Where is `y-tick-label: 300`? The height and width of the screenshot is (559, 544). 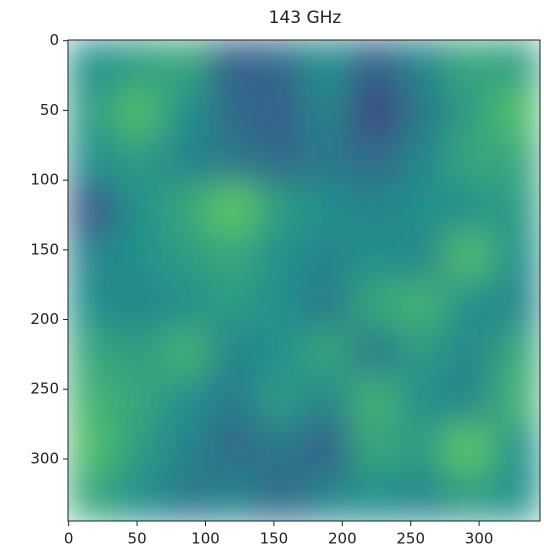 y-tick-label: 300 is located at coordinates (44, 458).